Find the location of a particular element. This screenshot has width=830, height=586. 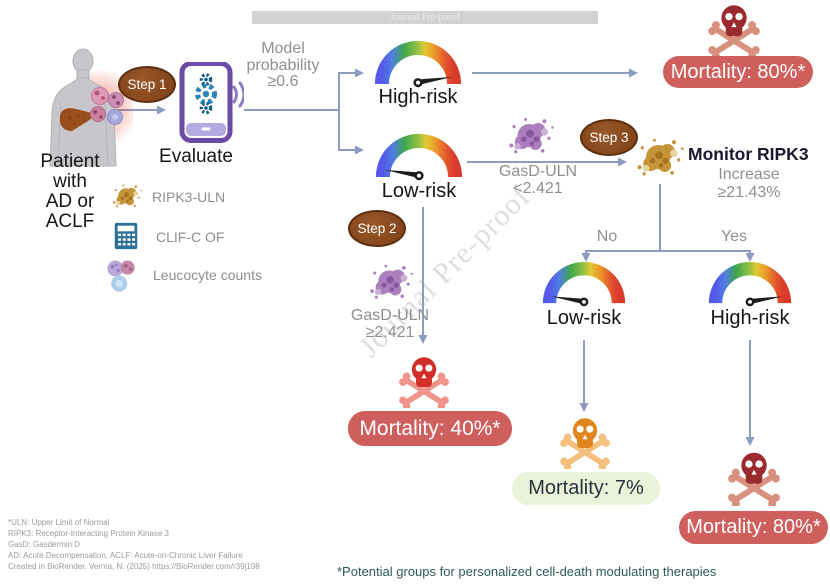

mortality-badge-step2: Mortality: 40%* is located at coordinates (430, 428).